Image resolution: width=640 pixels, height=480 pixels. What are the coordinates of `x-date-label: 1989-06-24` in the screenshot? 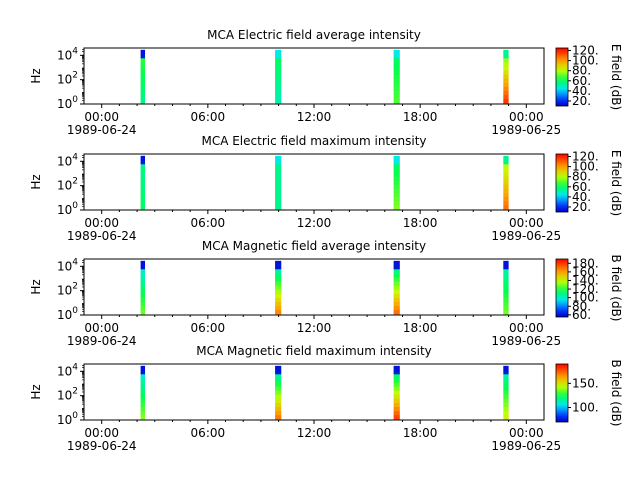 It's located at (102, 236).